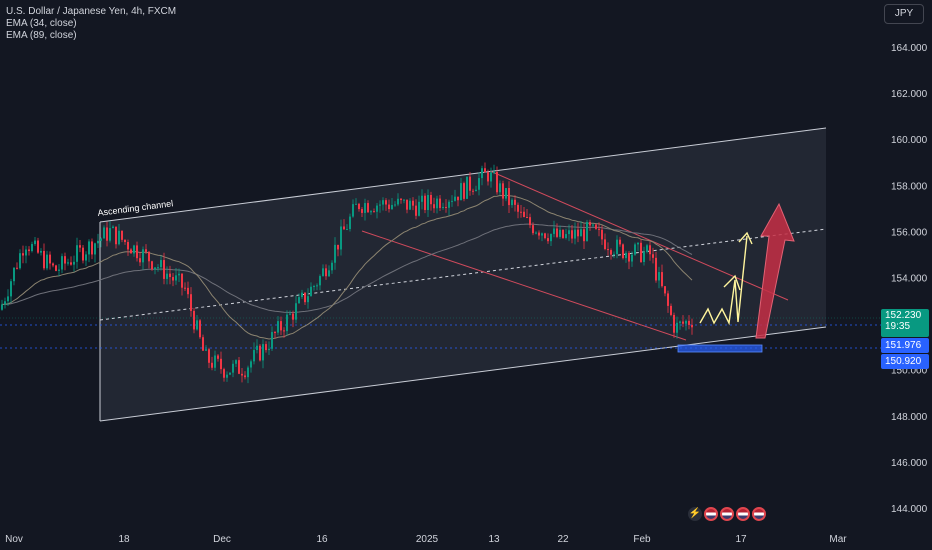 The image size is (932, 550). Describe the element at coordinates (41, 23) in the screenshot. I see `ema-34-legend: EMA (34, close)` at that location.